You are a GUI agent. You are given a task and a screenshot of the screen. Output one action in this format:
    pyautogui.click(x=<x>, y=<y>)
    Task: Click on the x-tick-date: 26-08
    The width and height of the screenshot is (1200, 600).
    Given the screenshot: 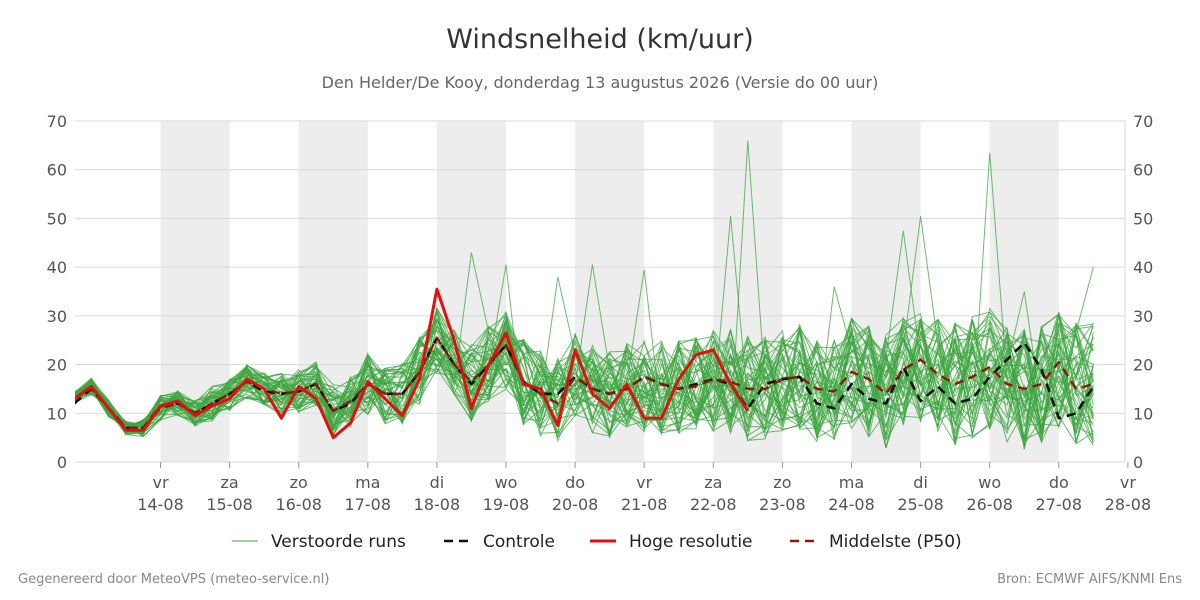 What is the action you would take?
    pyautogui.click(x=989, y=504)
    